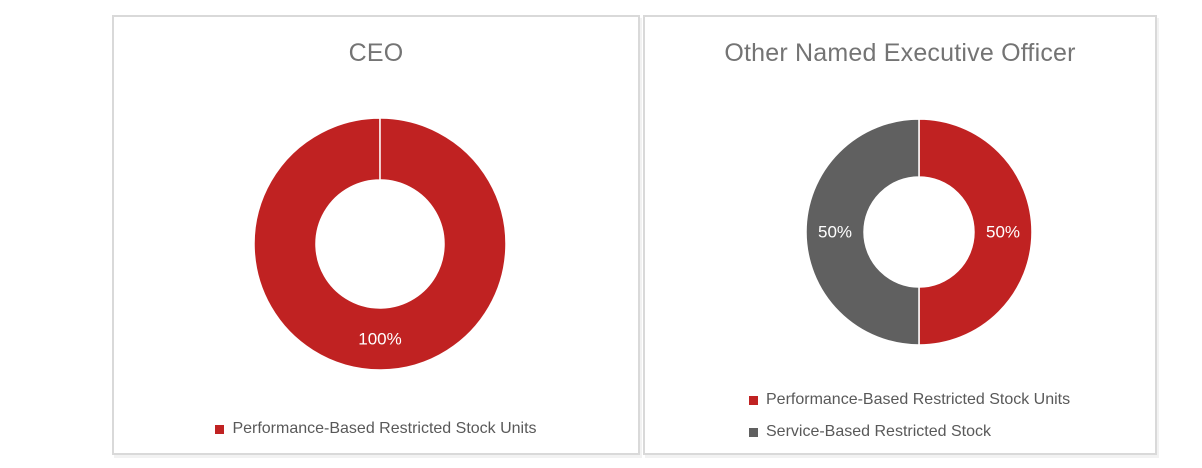  Describe the element at coordinates (379, 339) in the screenshot. I see `data-label: 100%` at that location.